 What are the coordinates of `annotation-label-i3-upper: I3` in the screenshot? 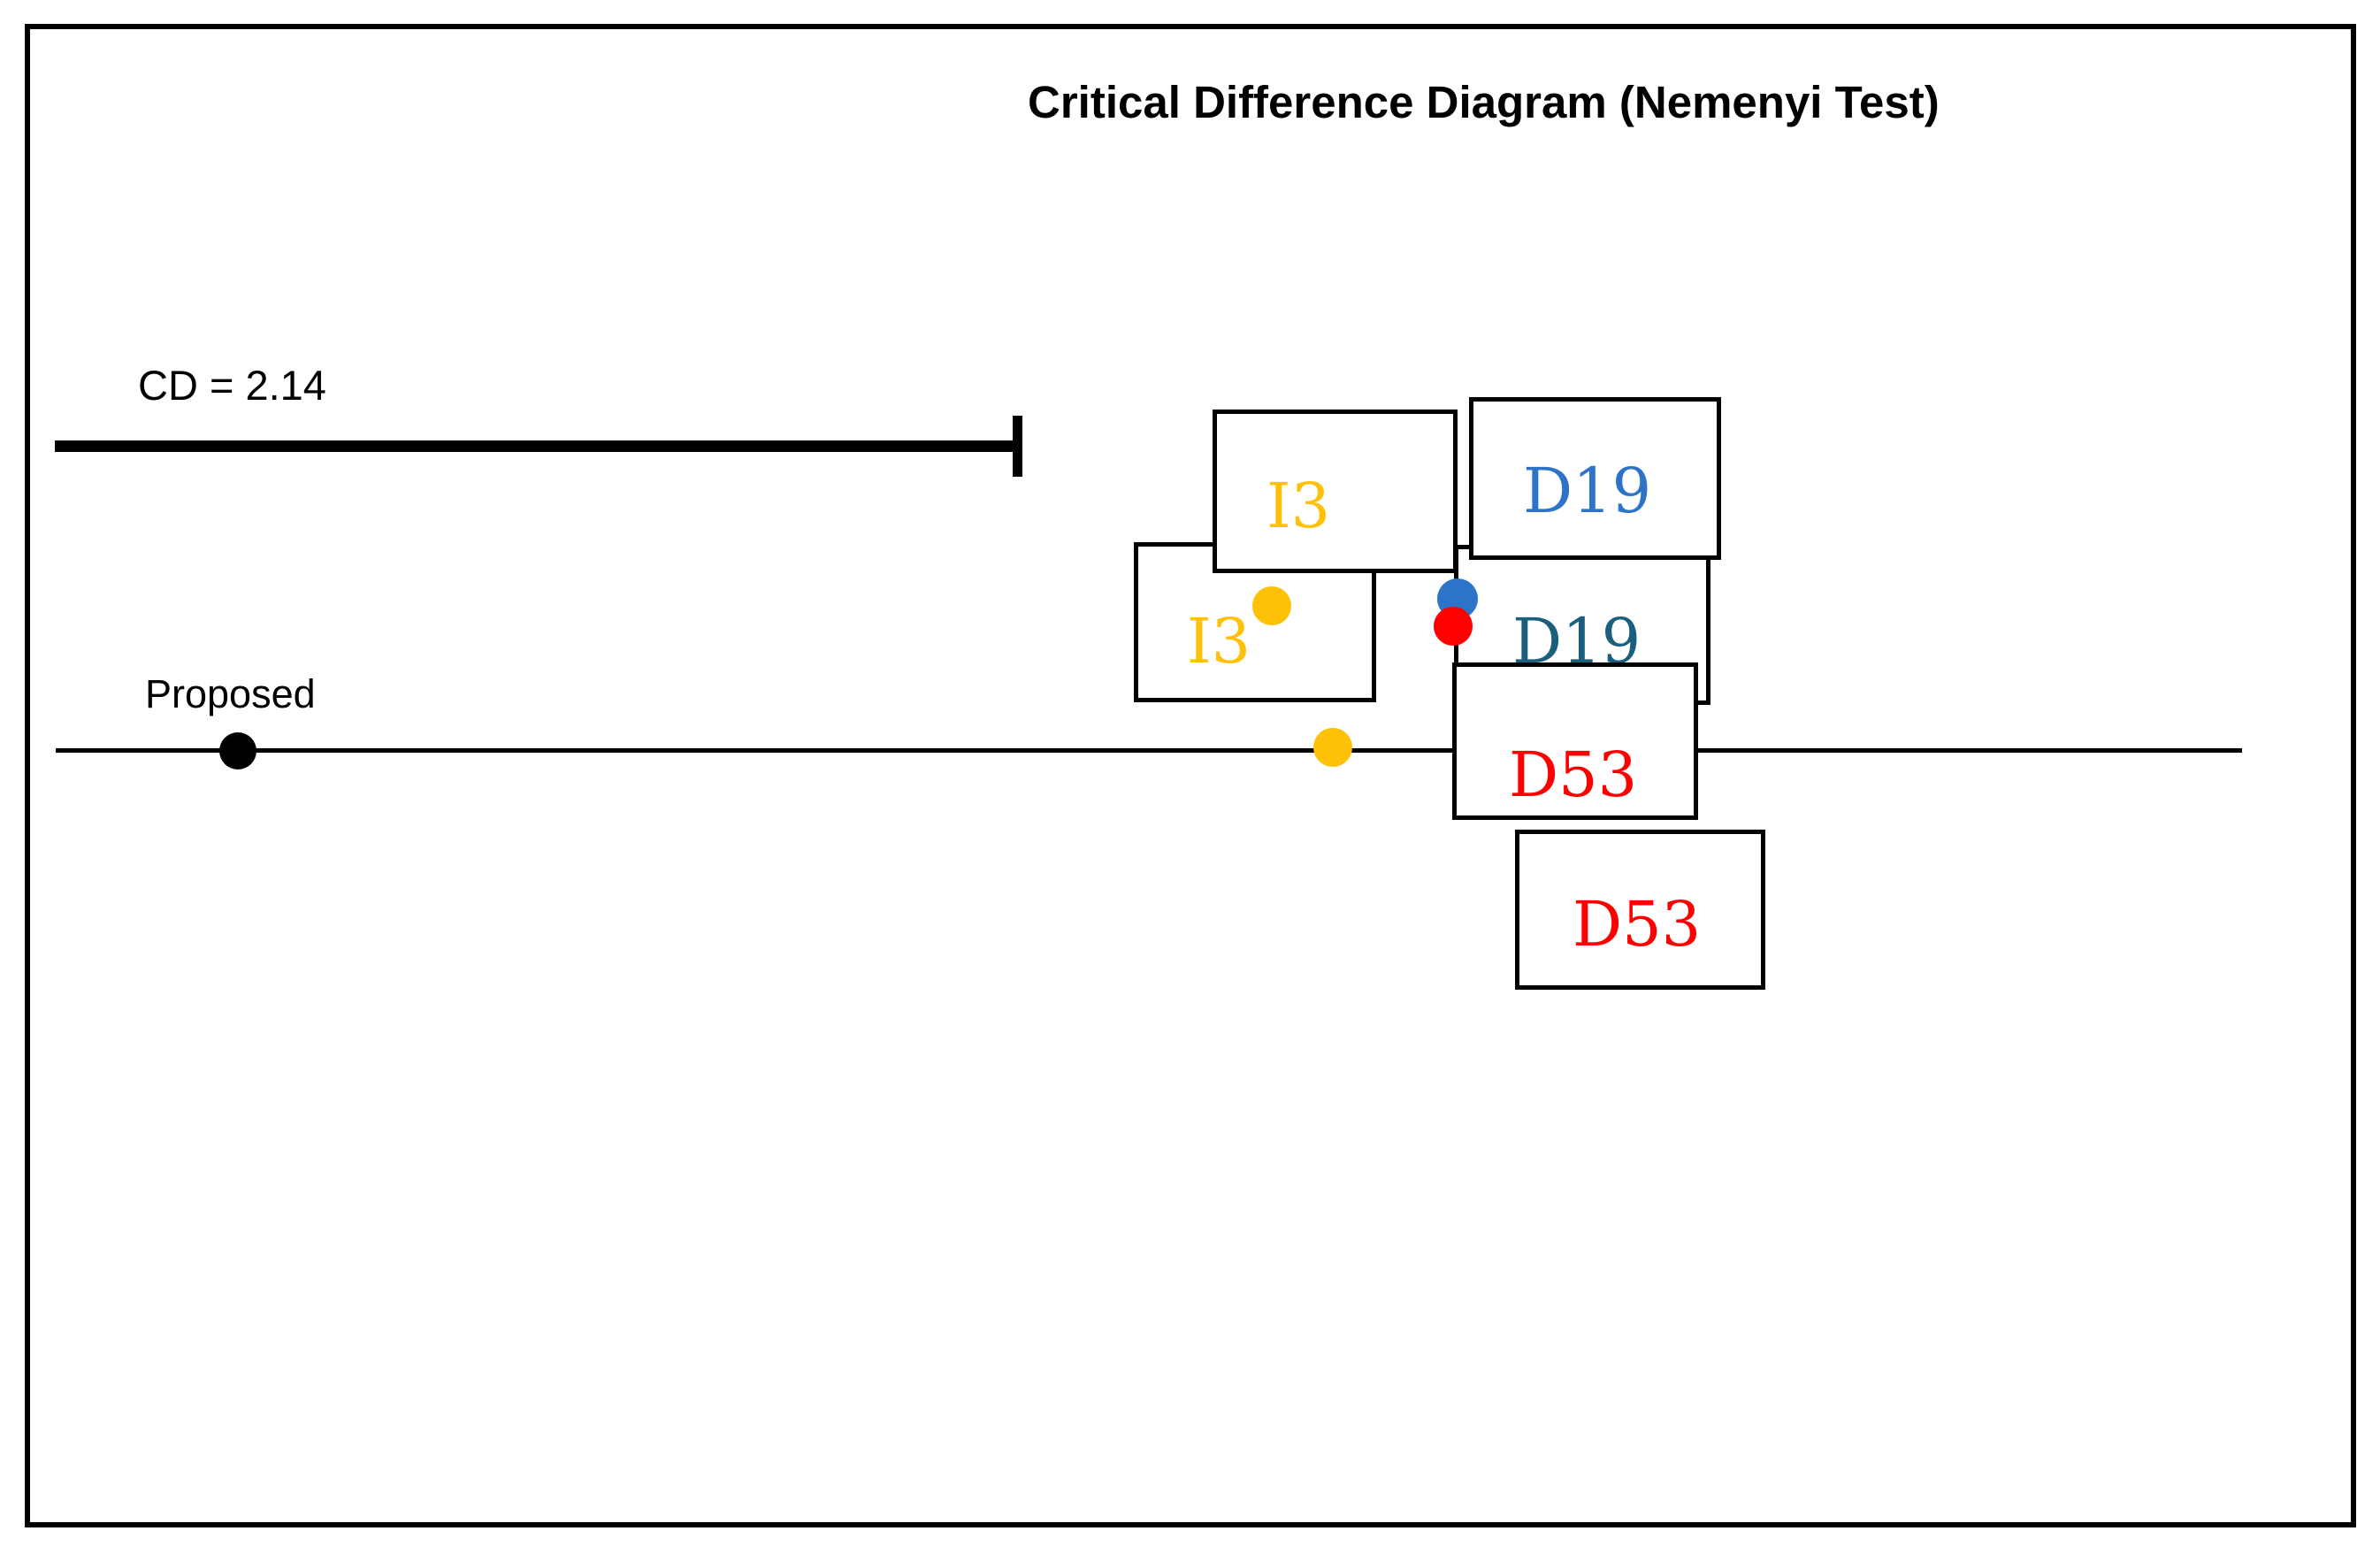 It's located at (1299, 506).